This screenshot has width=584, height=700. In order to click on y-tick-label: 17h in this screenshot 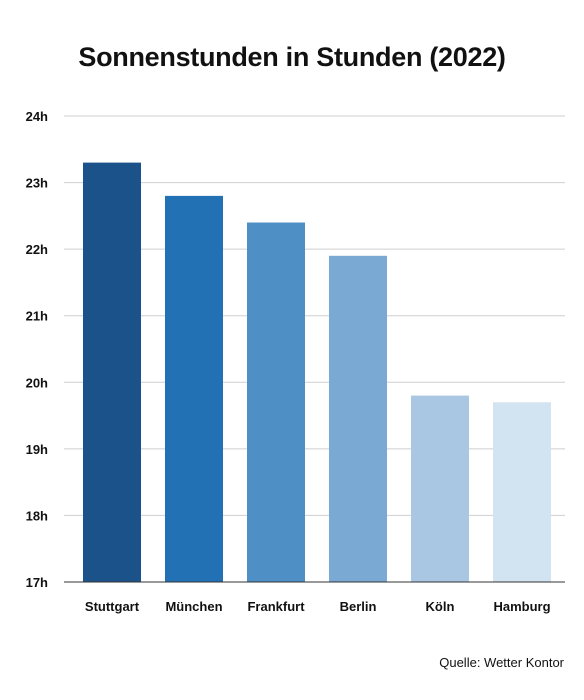, I will do `click(37, 582)`.